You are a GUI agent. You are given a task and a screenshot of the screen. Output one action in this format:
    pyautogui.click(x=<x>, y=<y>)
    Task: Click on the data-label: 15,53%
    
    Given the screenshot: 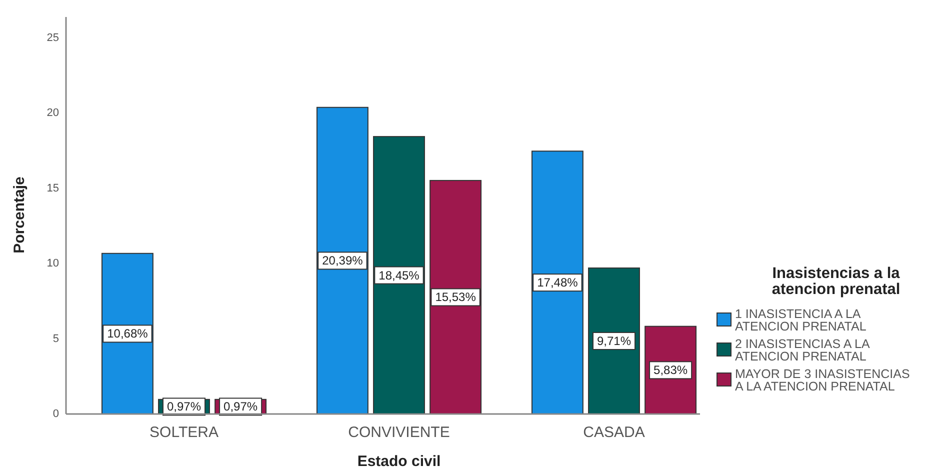 What is the action you would take?
    pyautogui.click(x=455, y=297)
    